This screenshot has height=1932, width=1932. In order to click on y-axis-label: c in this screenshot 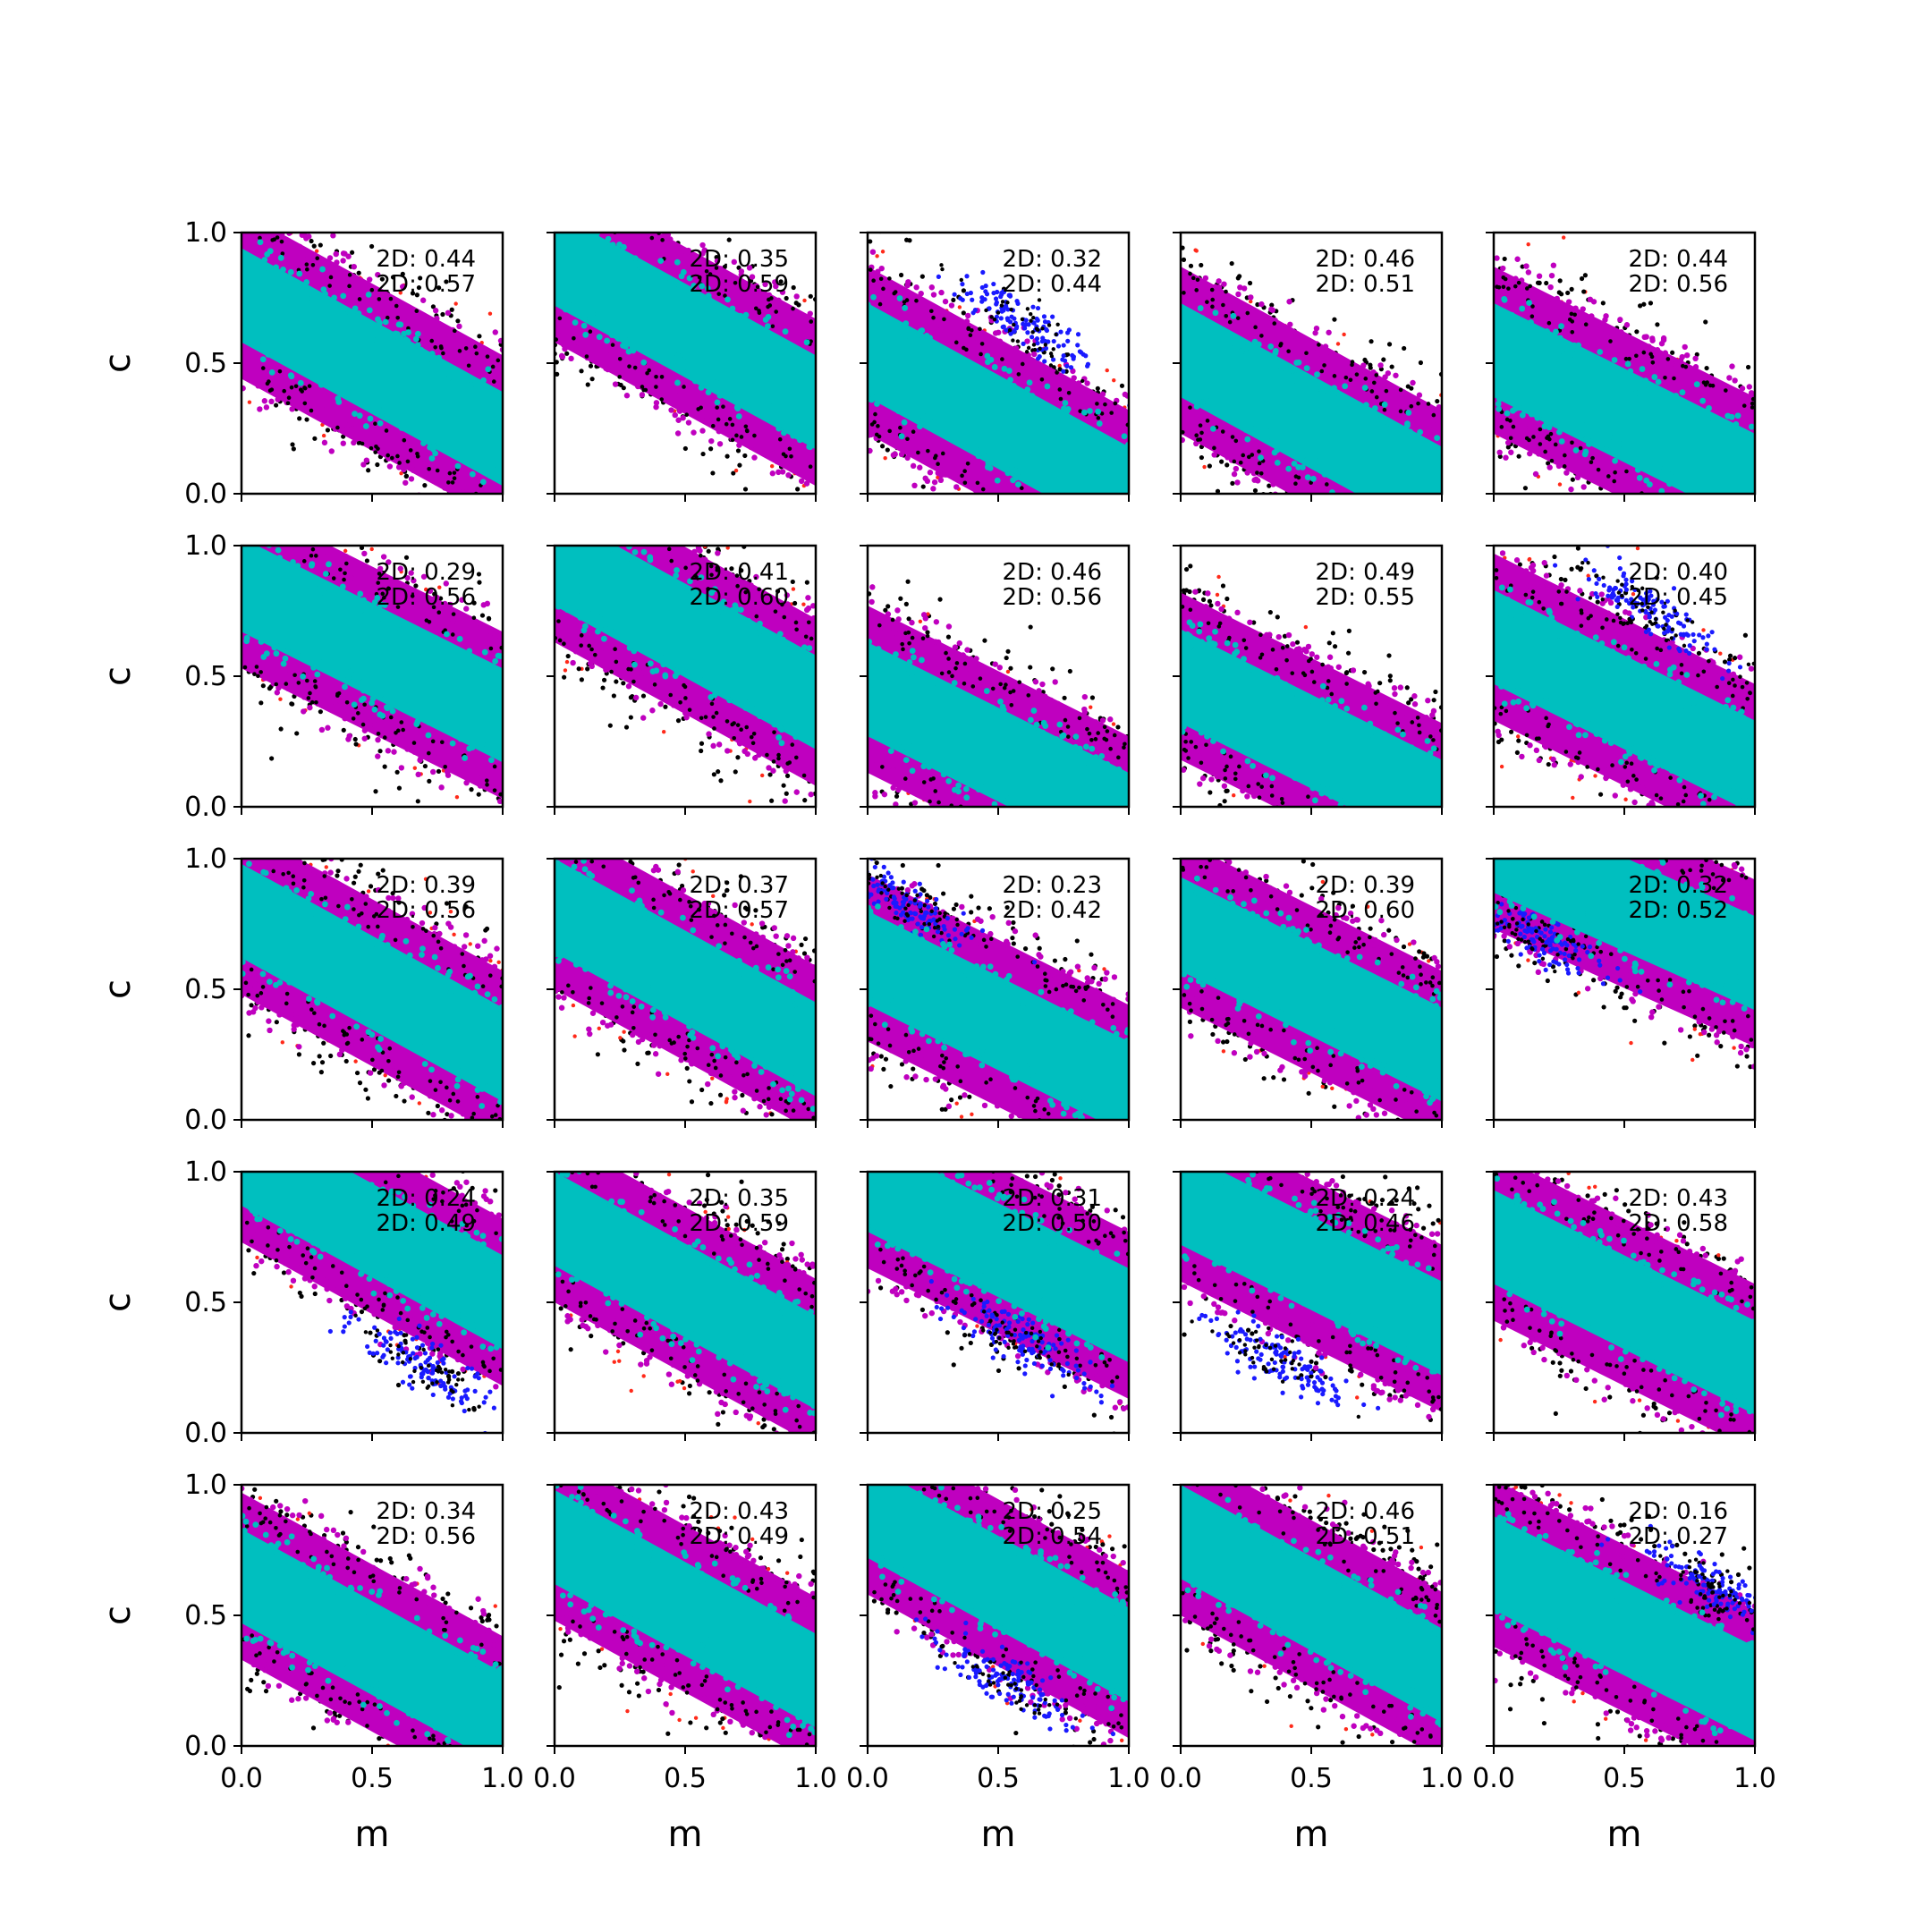, I will do `click(118, 363)`.